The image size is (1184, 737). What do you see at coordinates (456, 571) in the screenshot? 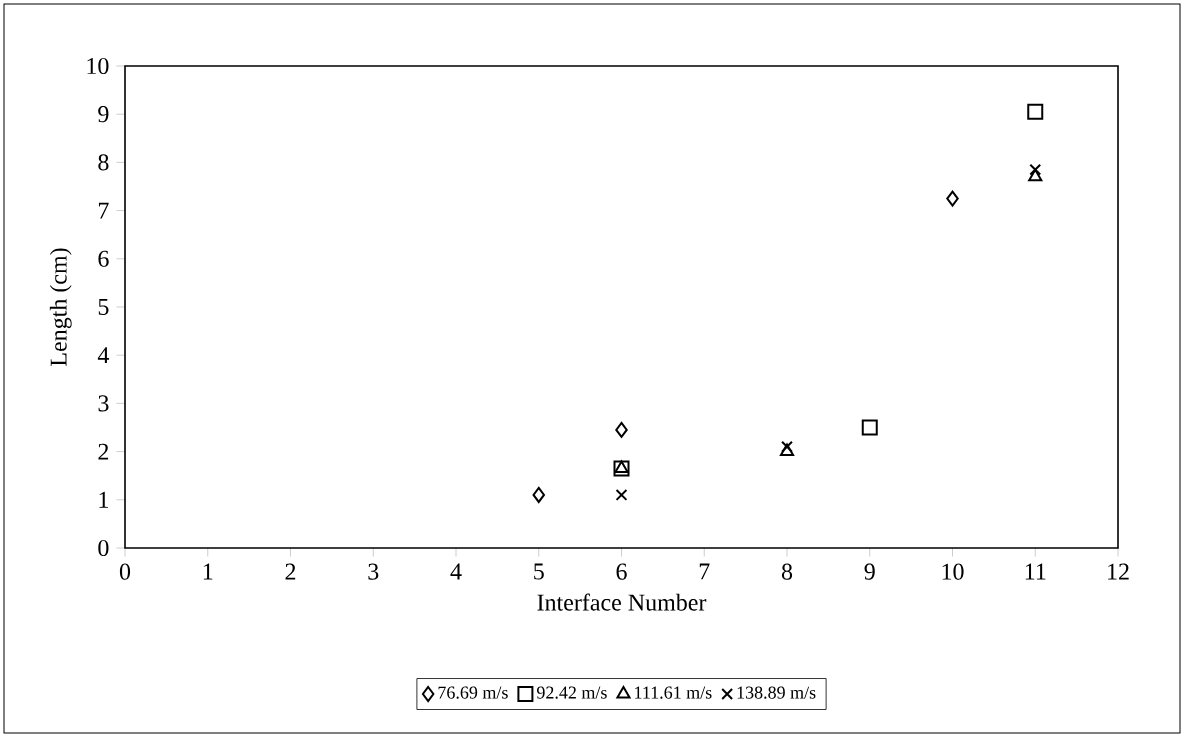
I see `x-tick-label: 4` at bounding box center [456, 571].